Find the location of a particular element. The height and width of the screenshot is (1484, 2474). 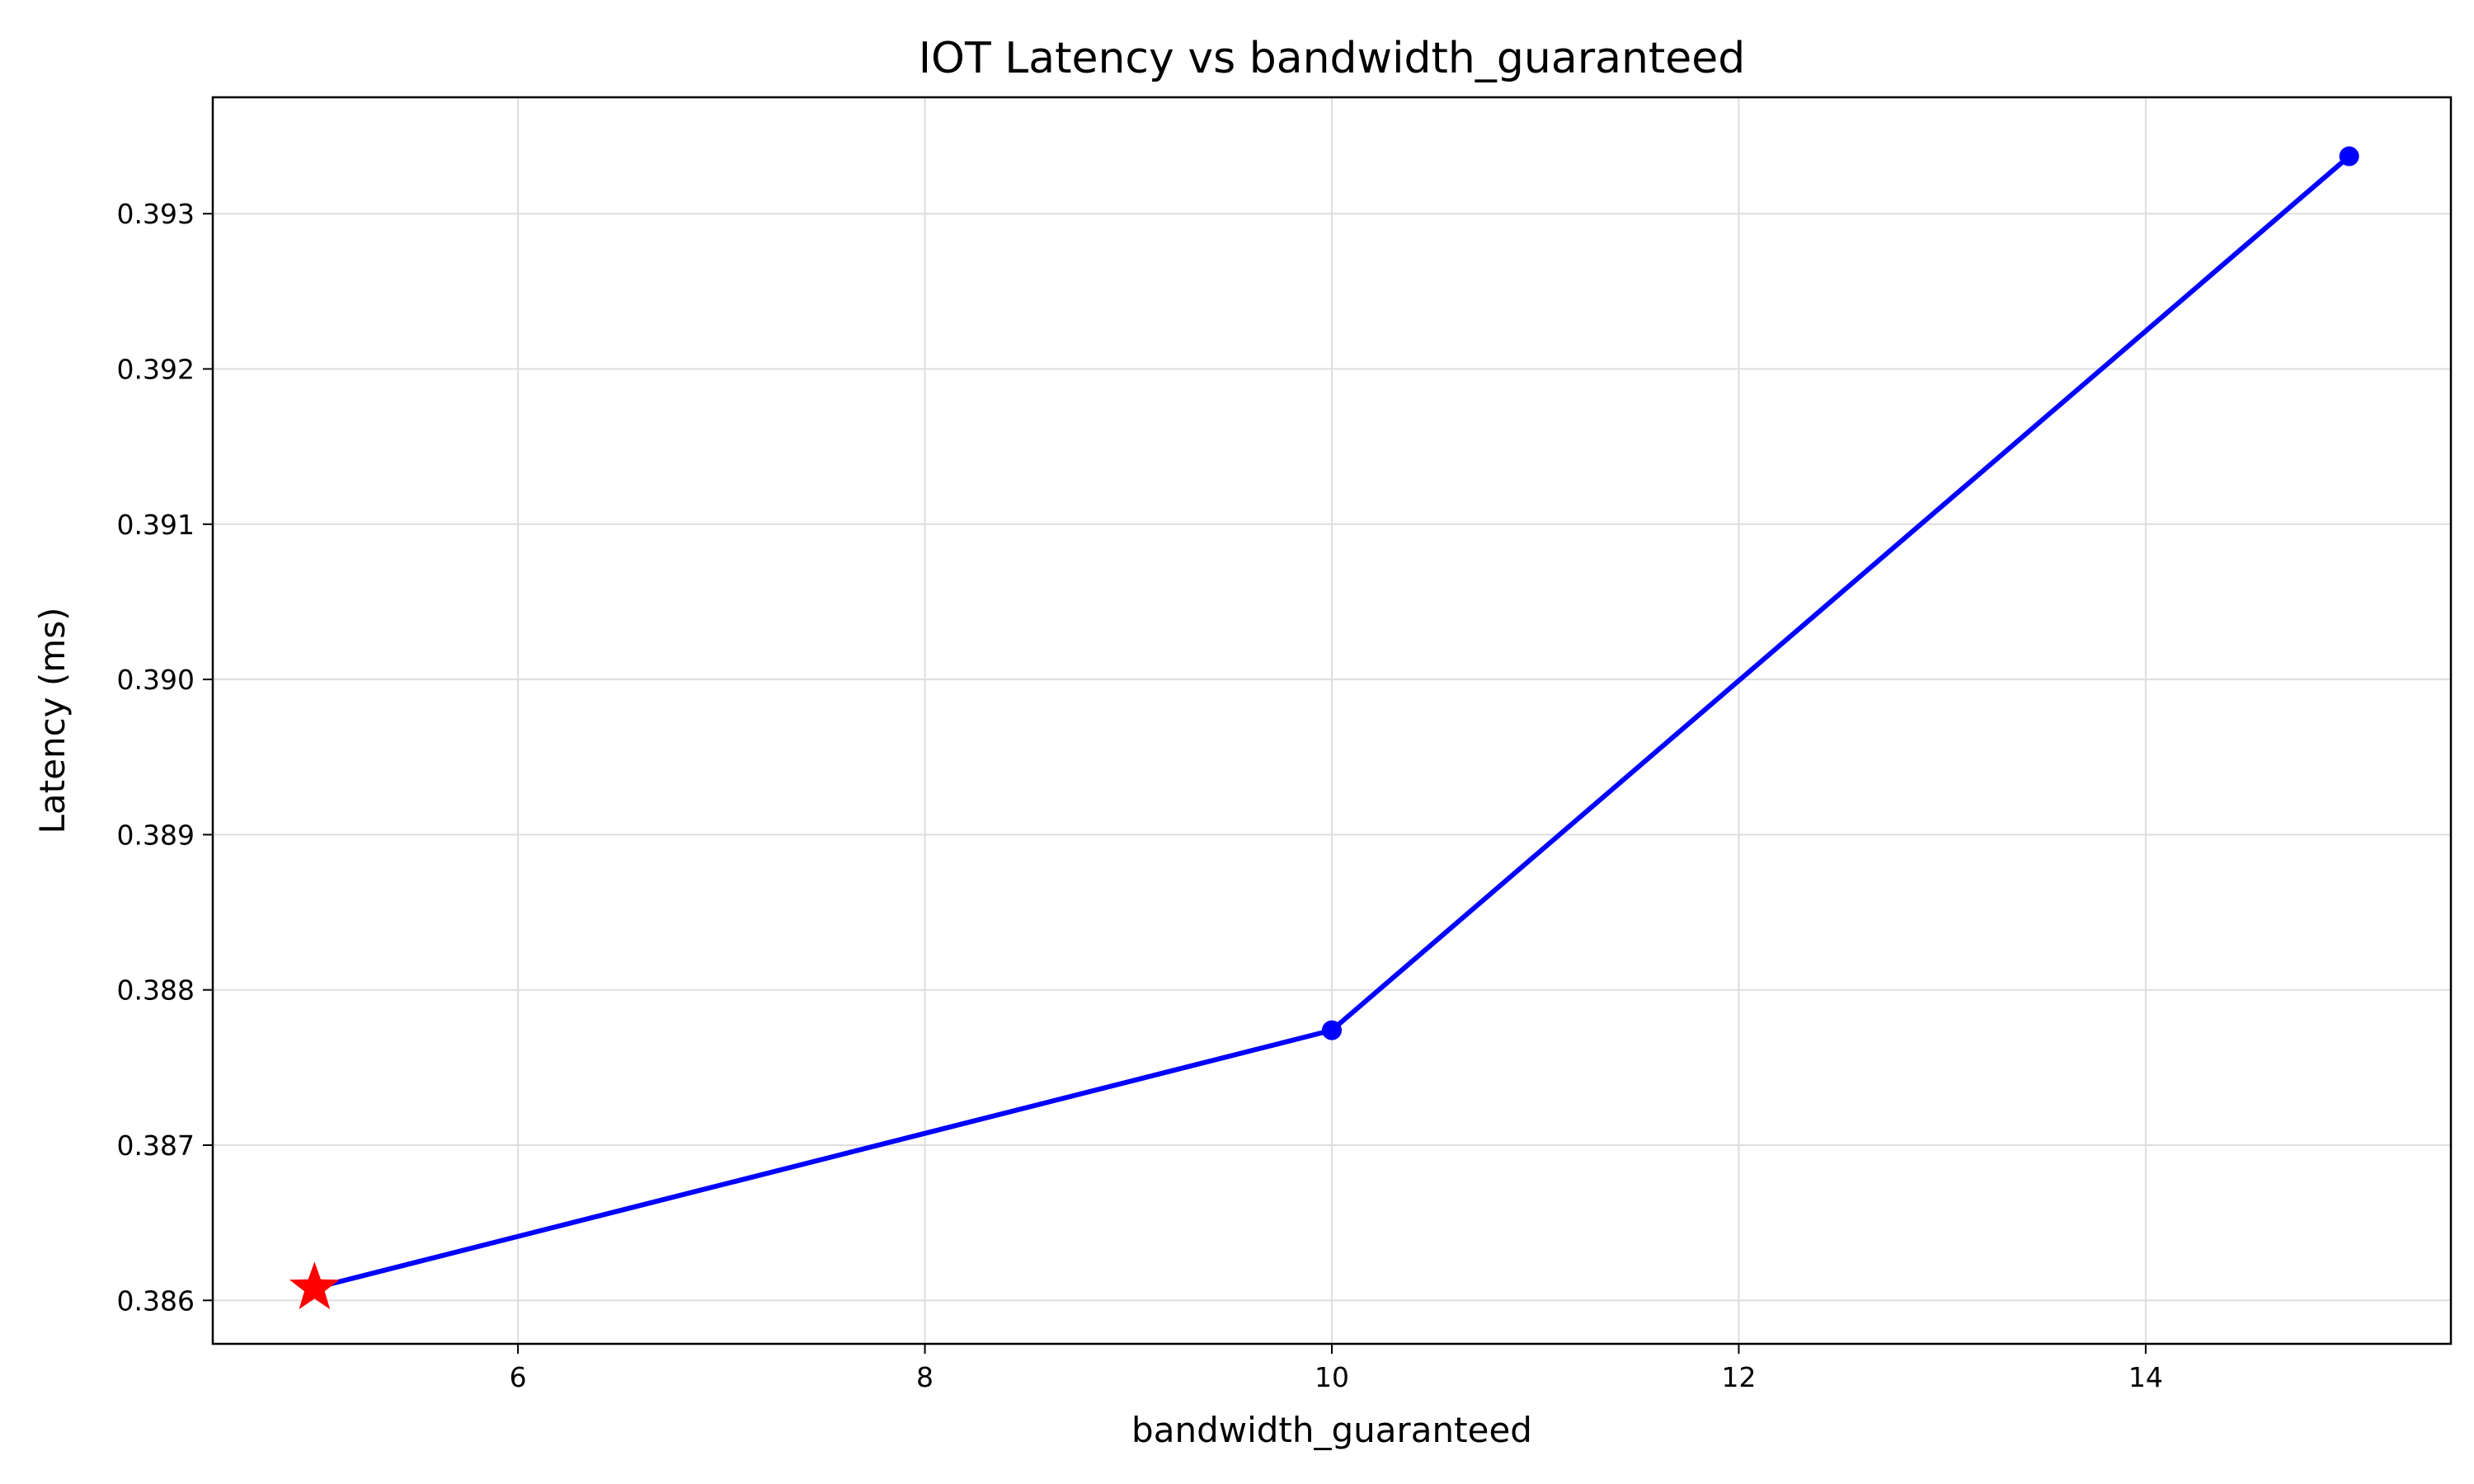

x-tick-label: 10 is located at coordinates (1332, 1377).